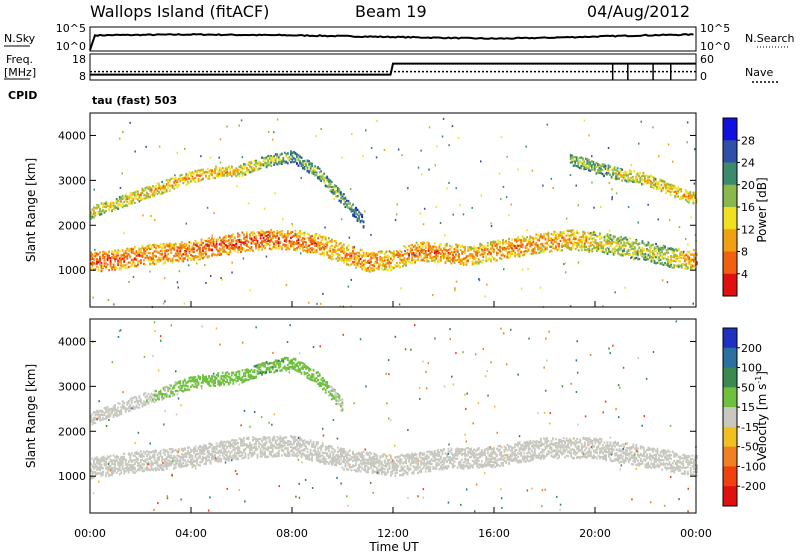 The width and height of the screenshot is (800, 558). What do you see at coordinates (72, 270) in the screenshot?
I see `y-tick-label: 1000` at bounding box center [72, 270].